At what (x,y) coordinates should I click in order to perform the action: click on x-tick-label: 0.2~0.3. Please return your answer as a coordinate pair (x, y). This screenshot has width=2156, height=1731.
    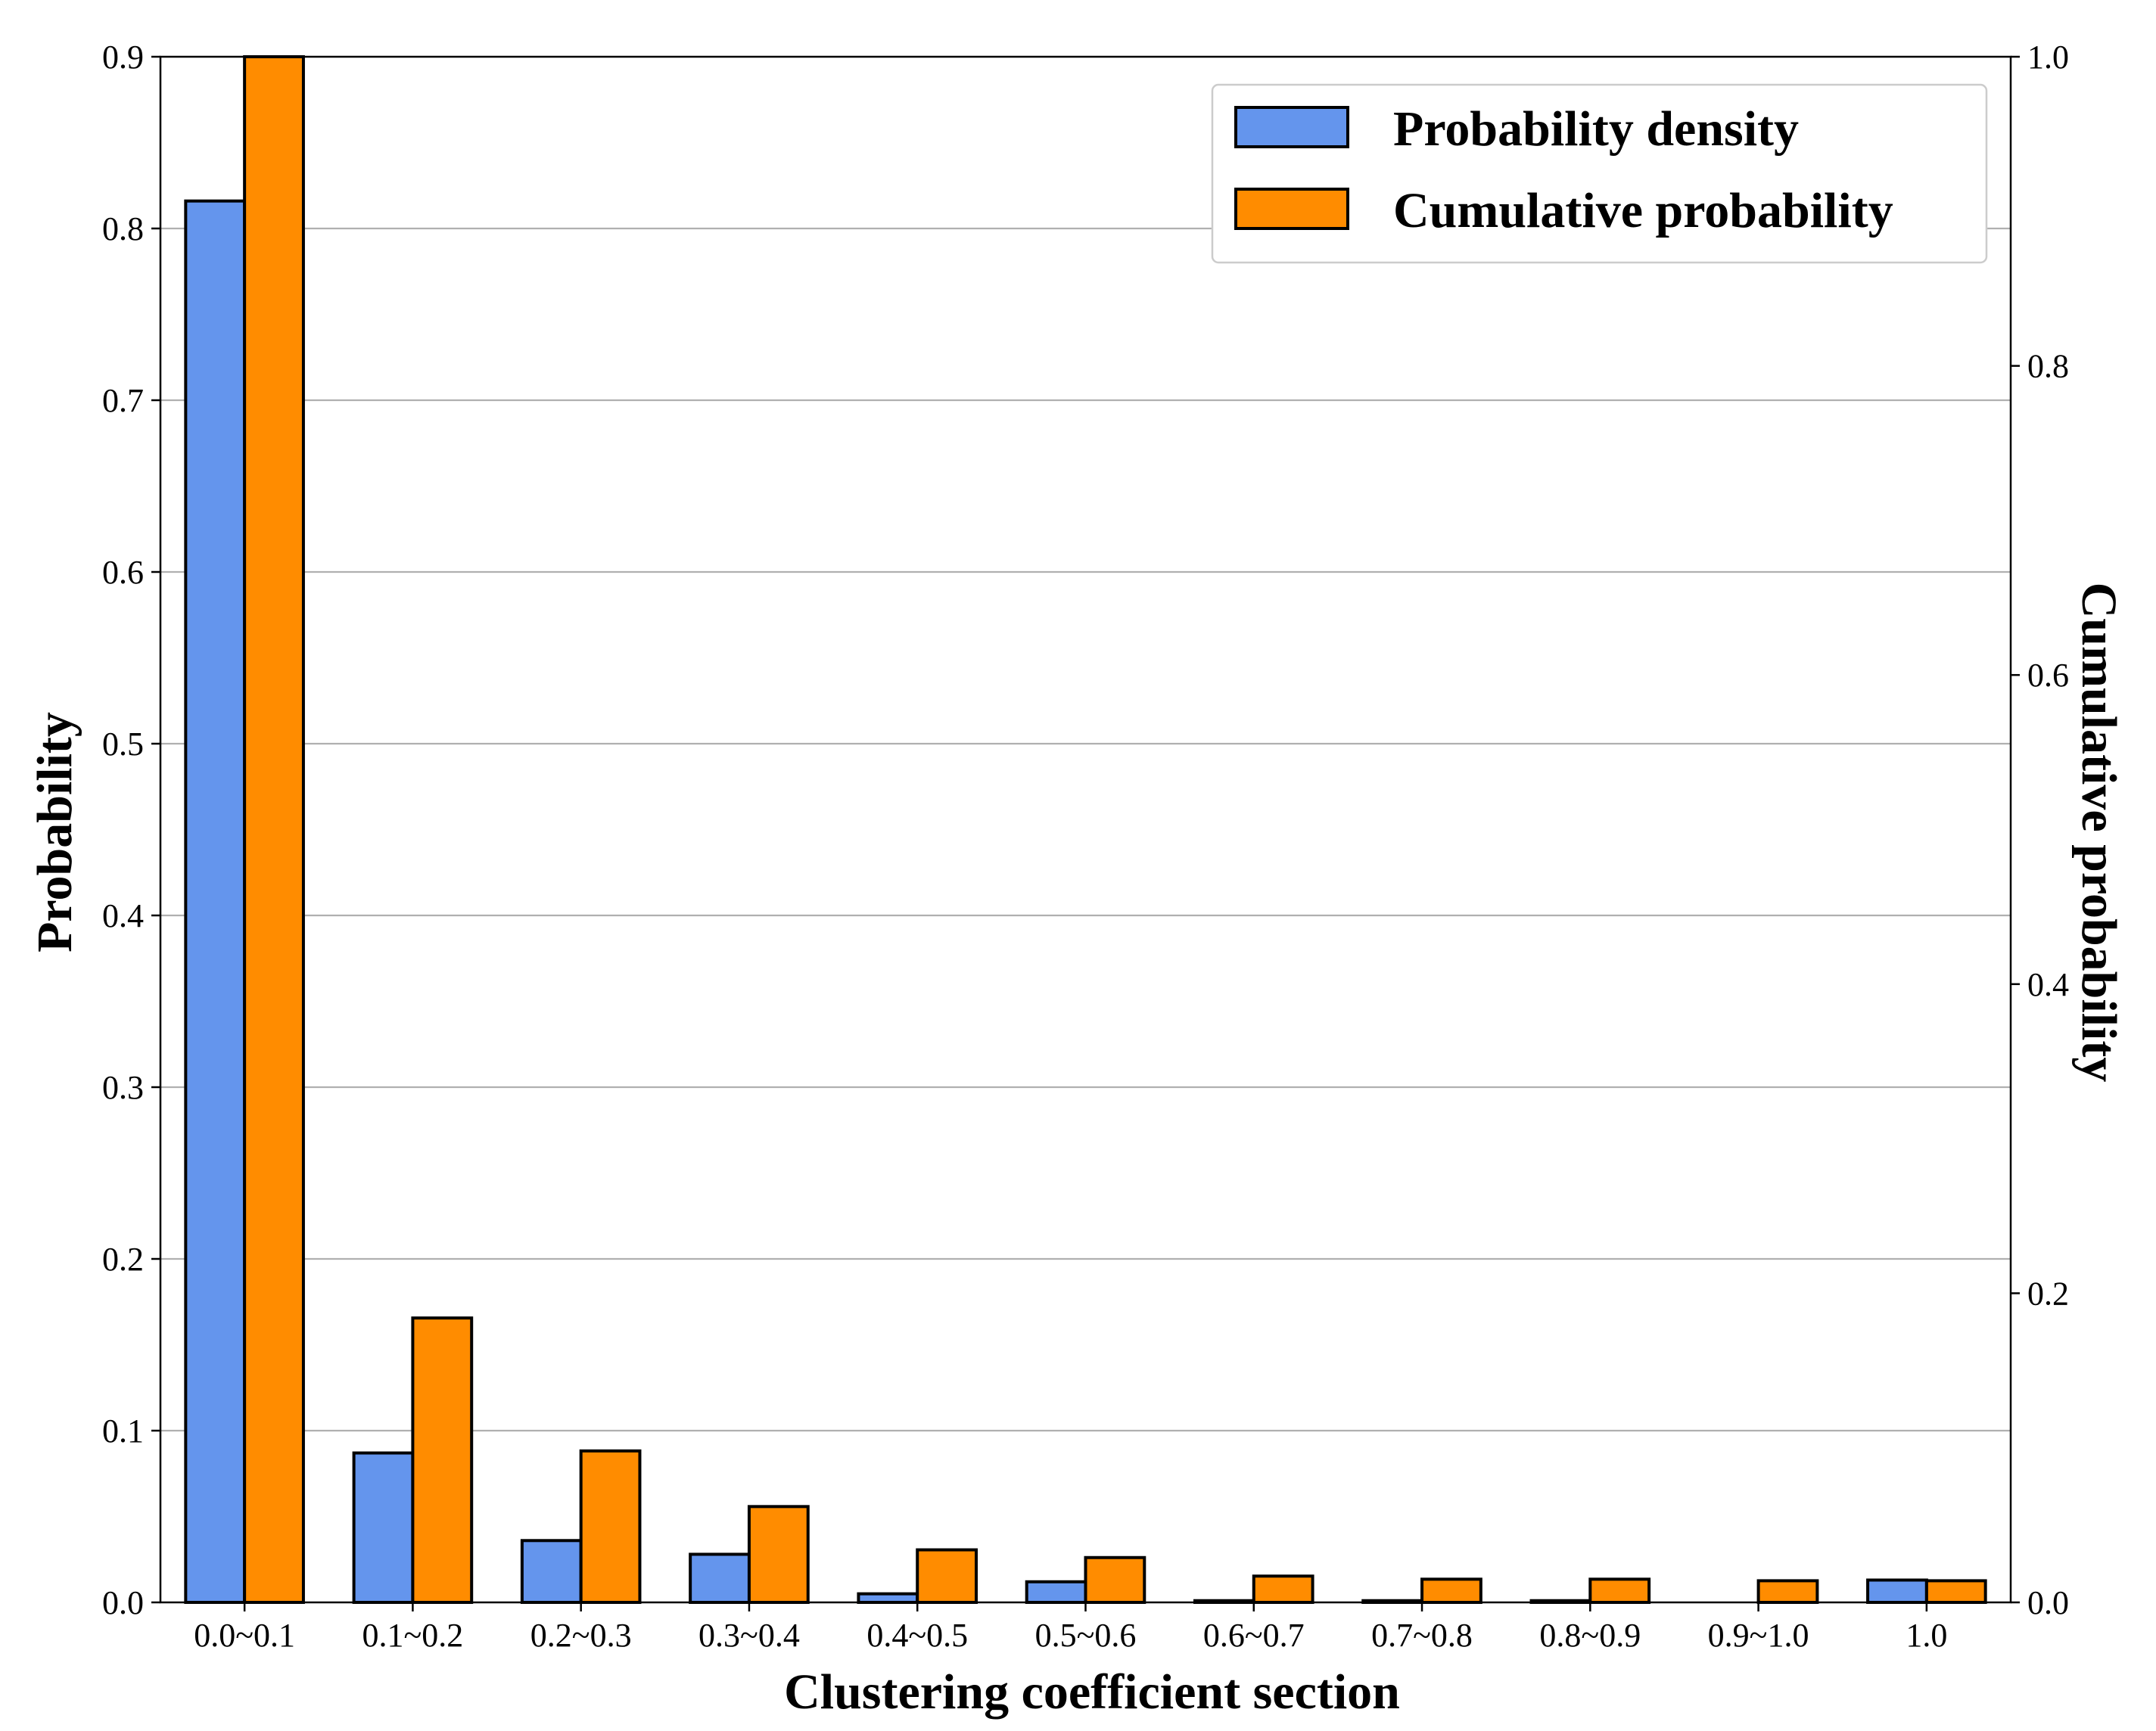
    Looking at the image, I should click on (581, 1636).